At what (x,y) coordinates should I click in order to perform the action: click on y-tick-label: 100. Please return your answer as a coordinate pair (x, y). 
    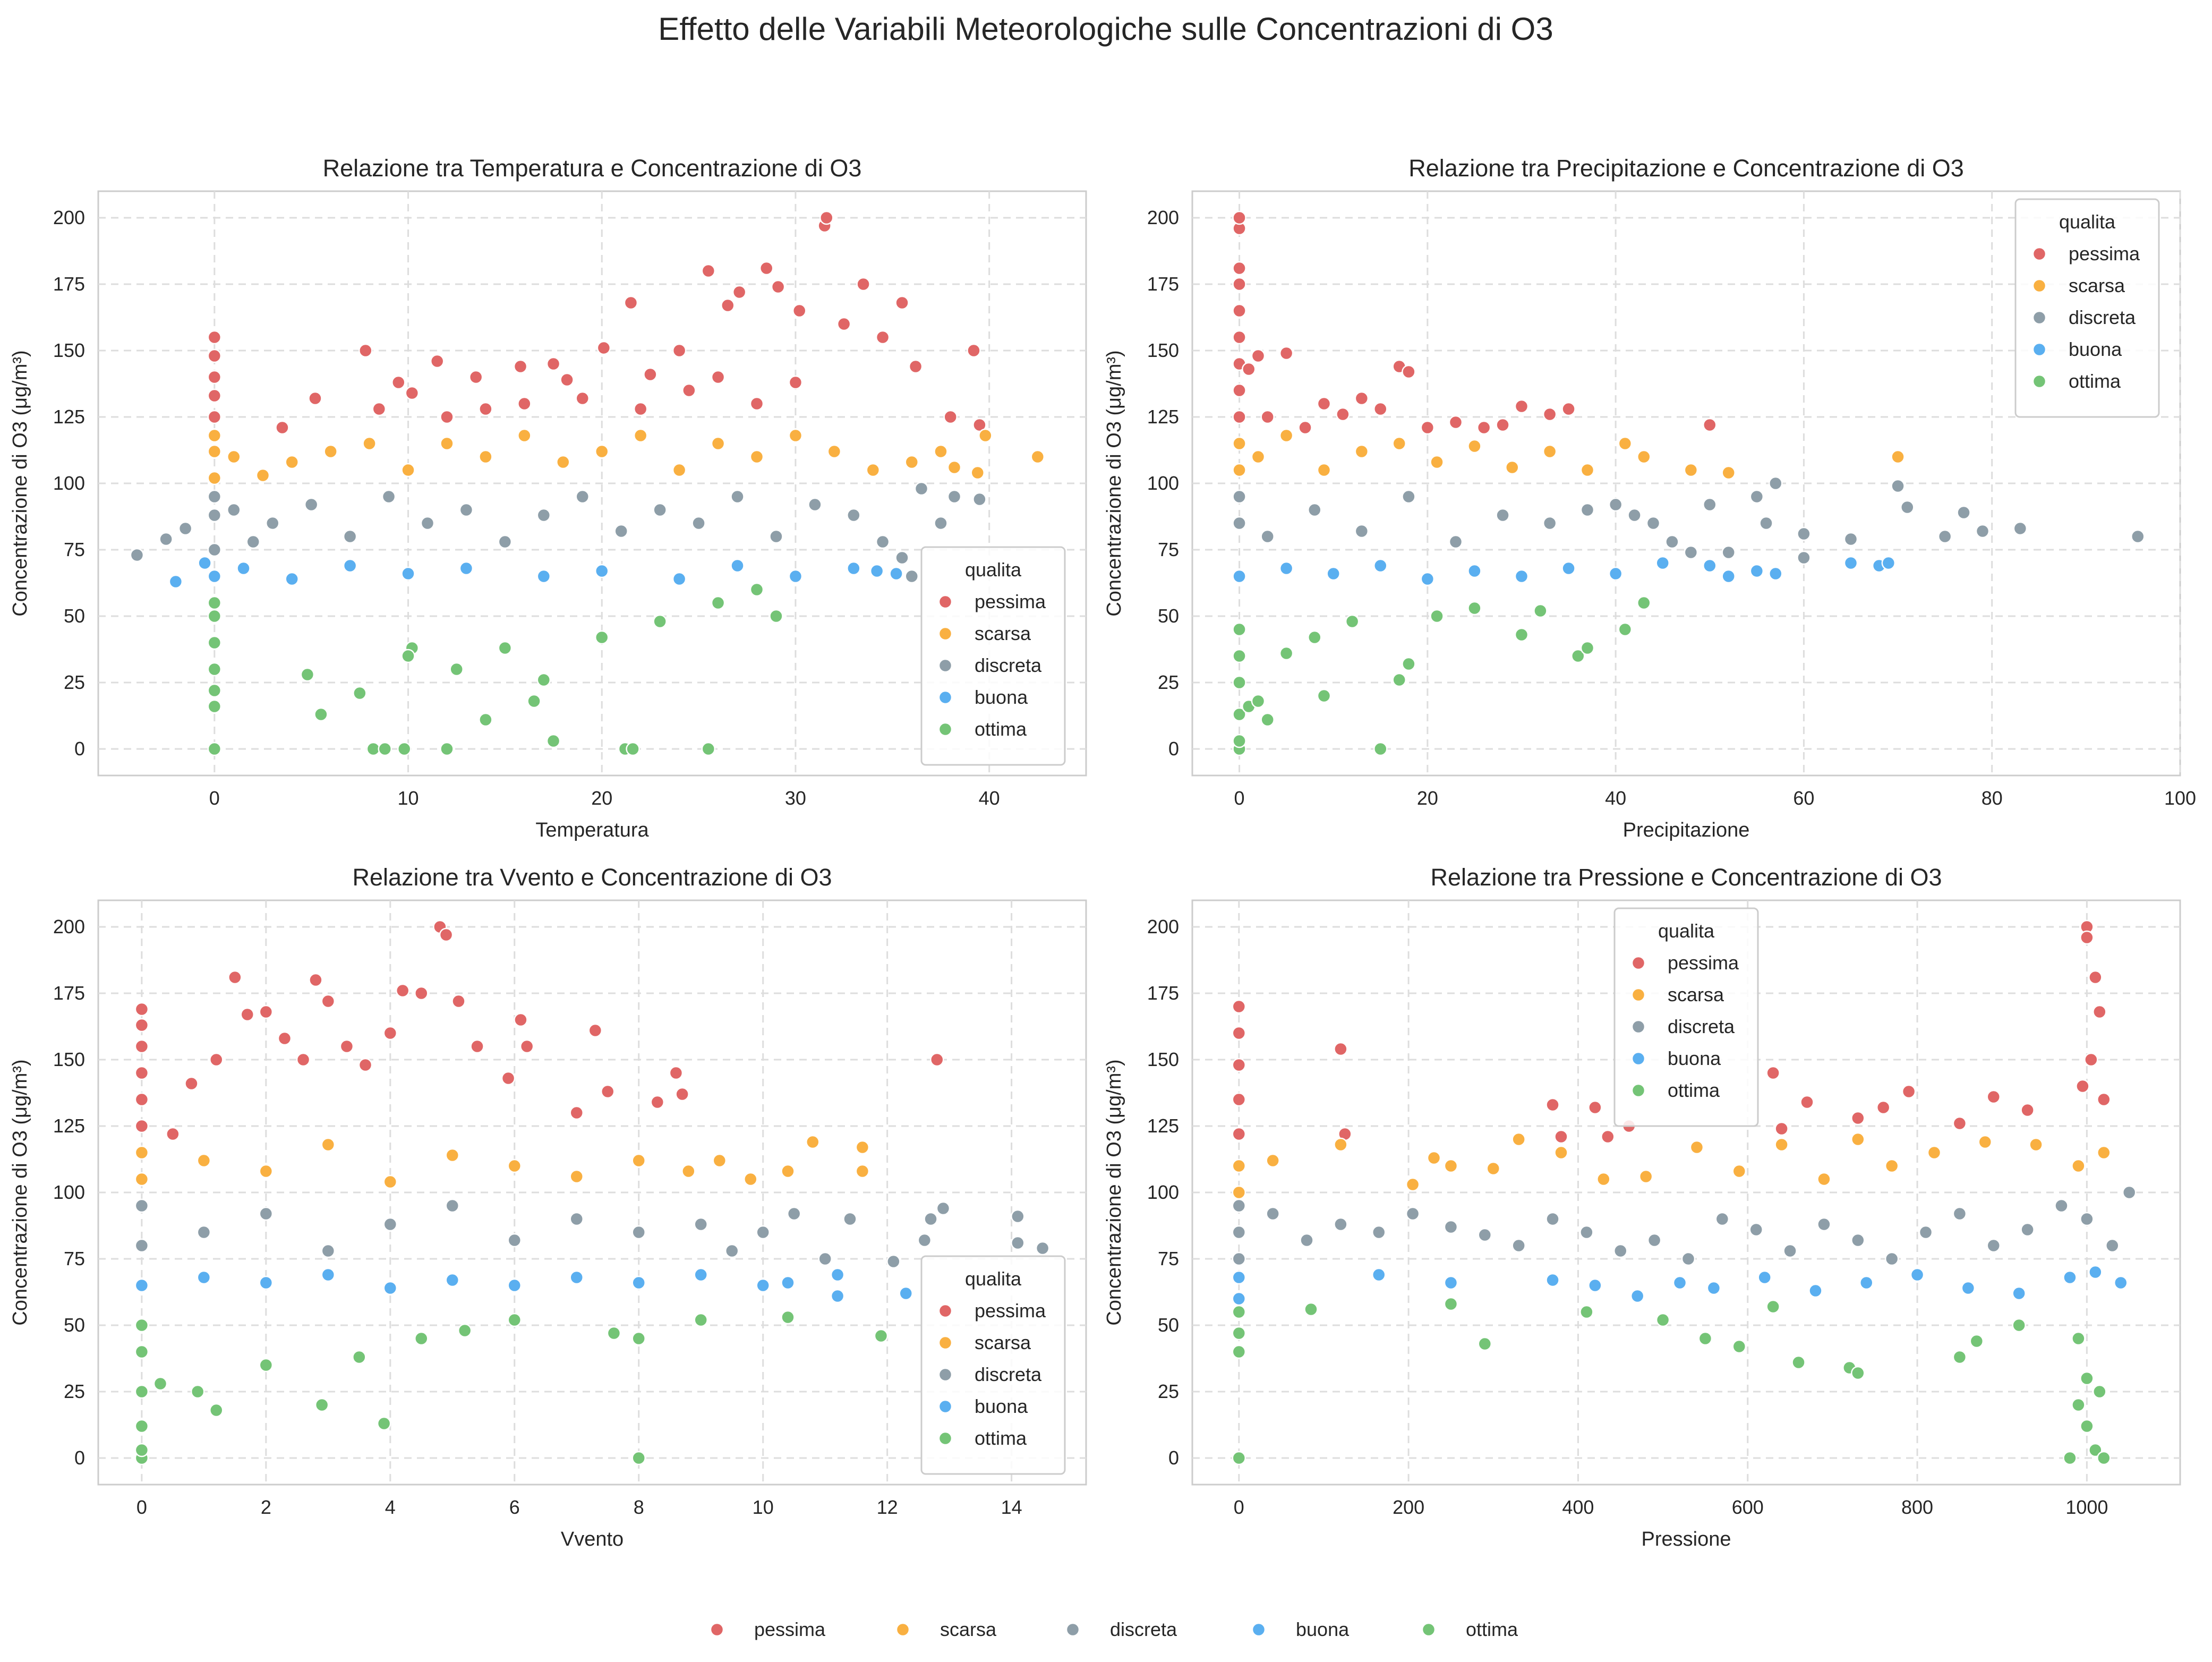
    Looking at the image, I should click on (69, 483).